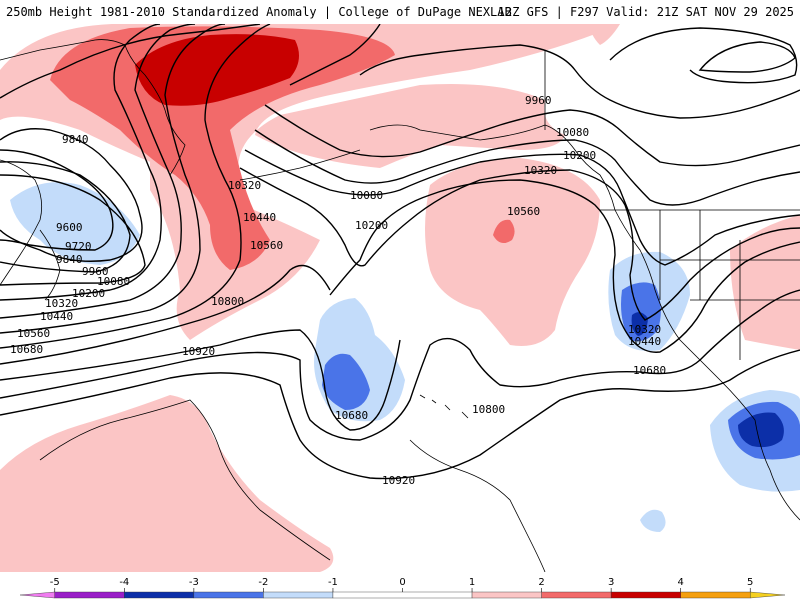 This screenshot has width=800, height=600. Describe the element at coordinates (333, 582) in the screenshot. I see `colorbar-tick-label: -1` at that location.